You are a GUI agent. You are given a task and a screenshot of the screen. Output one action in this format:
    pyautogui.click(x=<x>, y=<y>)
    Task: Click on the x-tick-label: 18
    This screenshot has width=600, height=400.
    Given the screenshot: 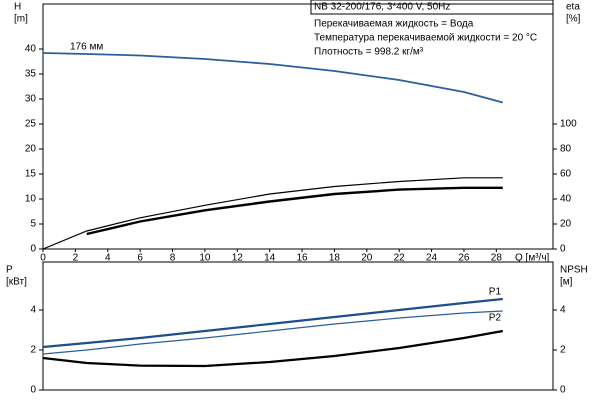 What is the action you would take?
    pyautogui.click(x=335, y=258)
    